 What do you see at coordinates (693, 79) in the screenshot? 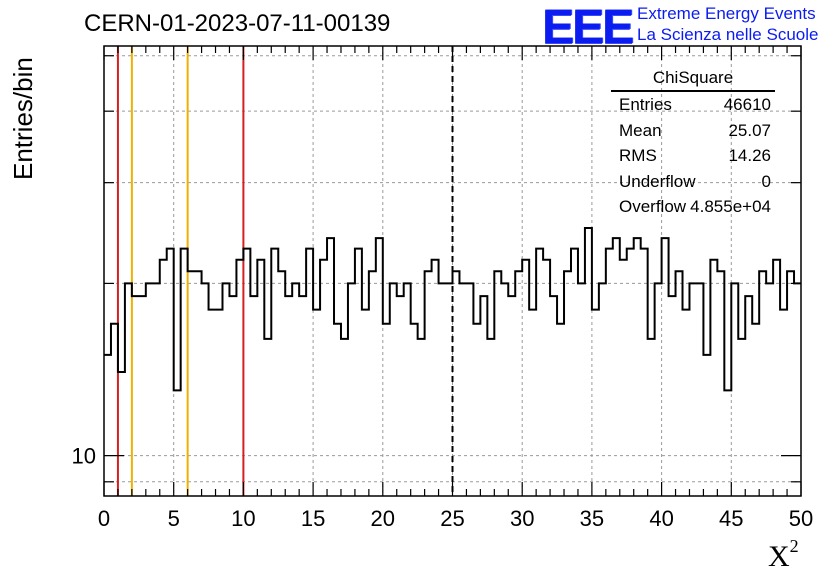
I see `stats-title: ChiSquare` at bounding box center [693, 79].